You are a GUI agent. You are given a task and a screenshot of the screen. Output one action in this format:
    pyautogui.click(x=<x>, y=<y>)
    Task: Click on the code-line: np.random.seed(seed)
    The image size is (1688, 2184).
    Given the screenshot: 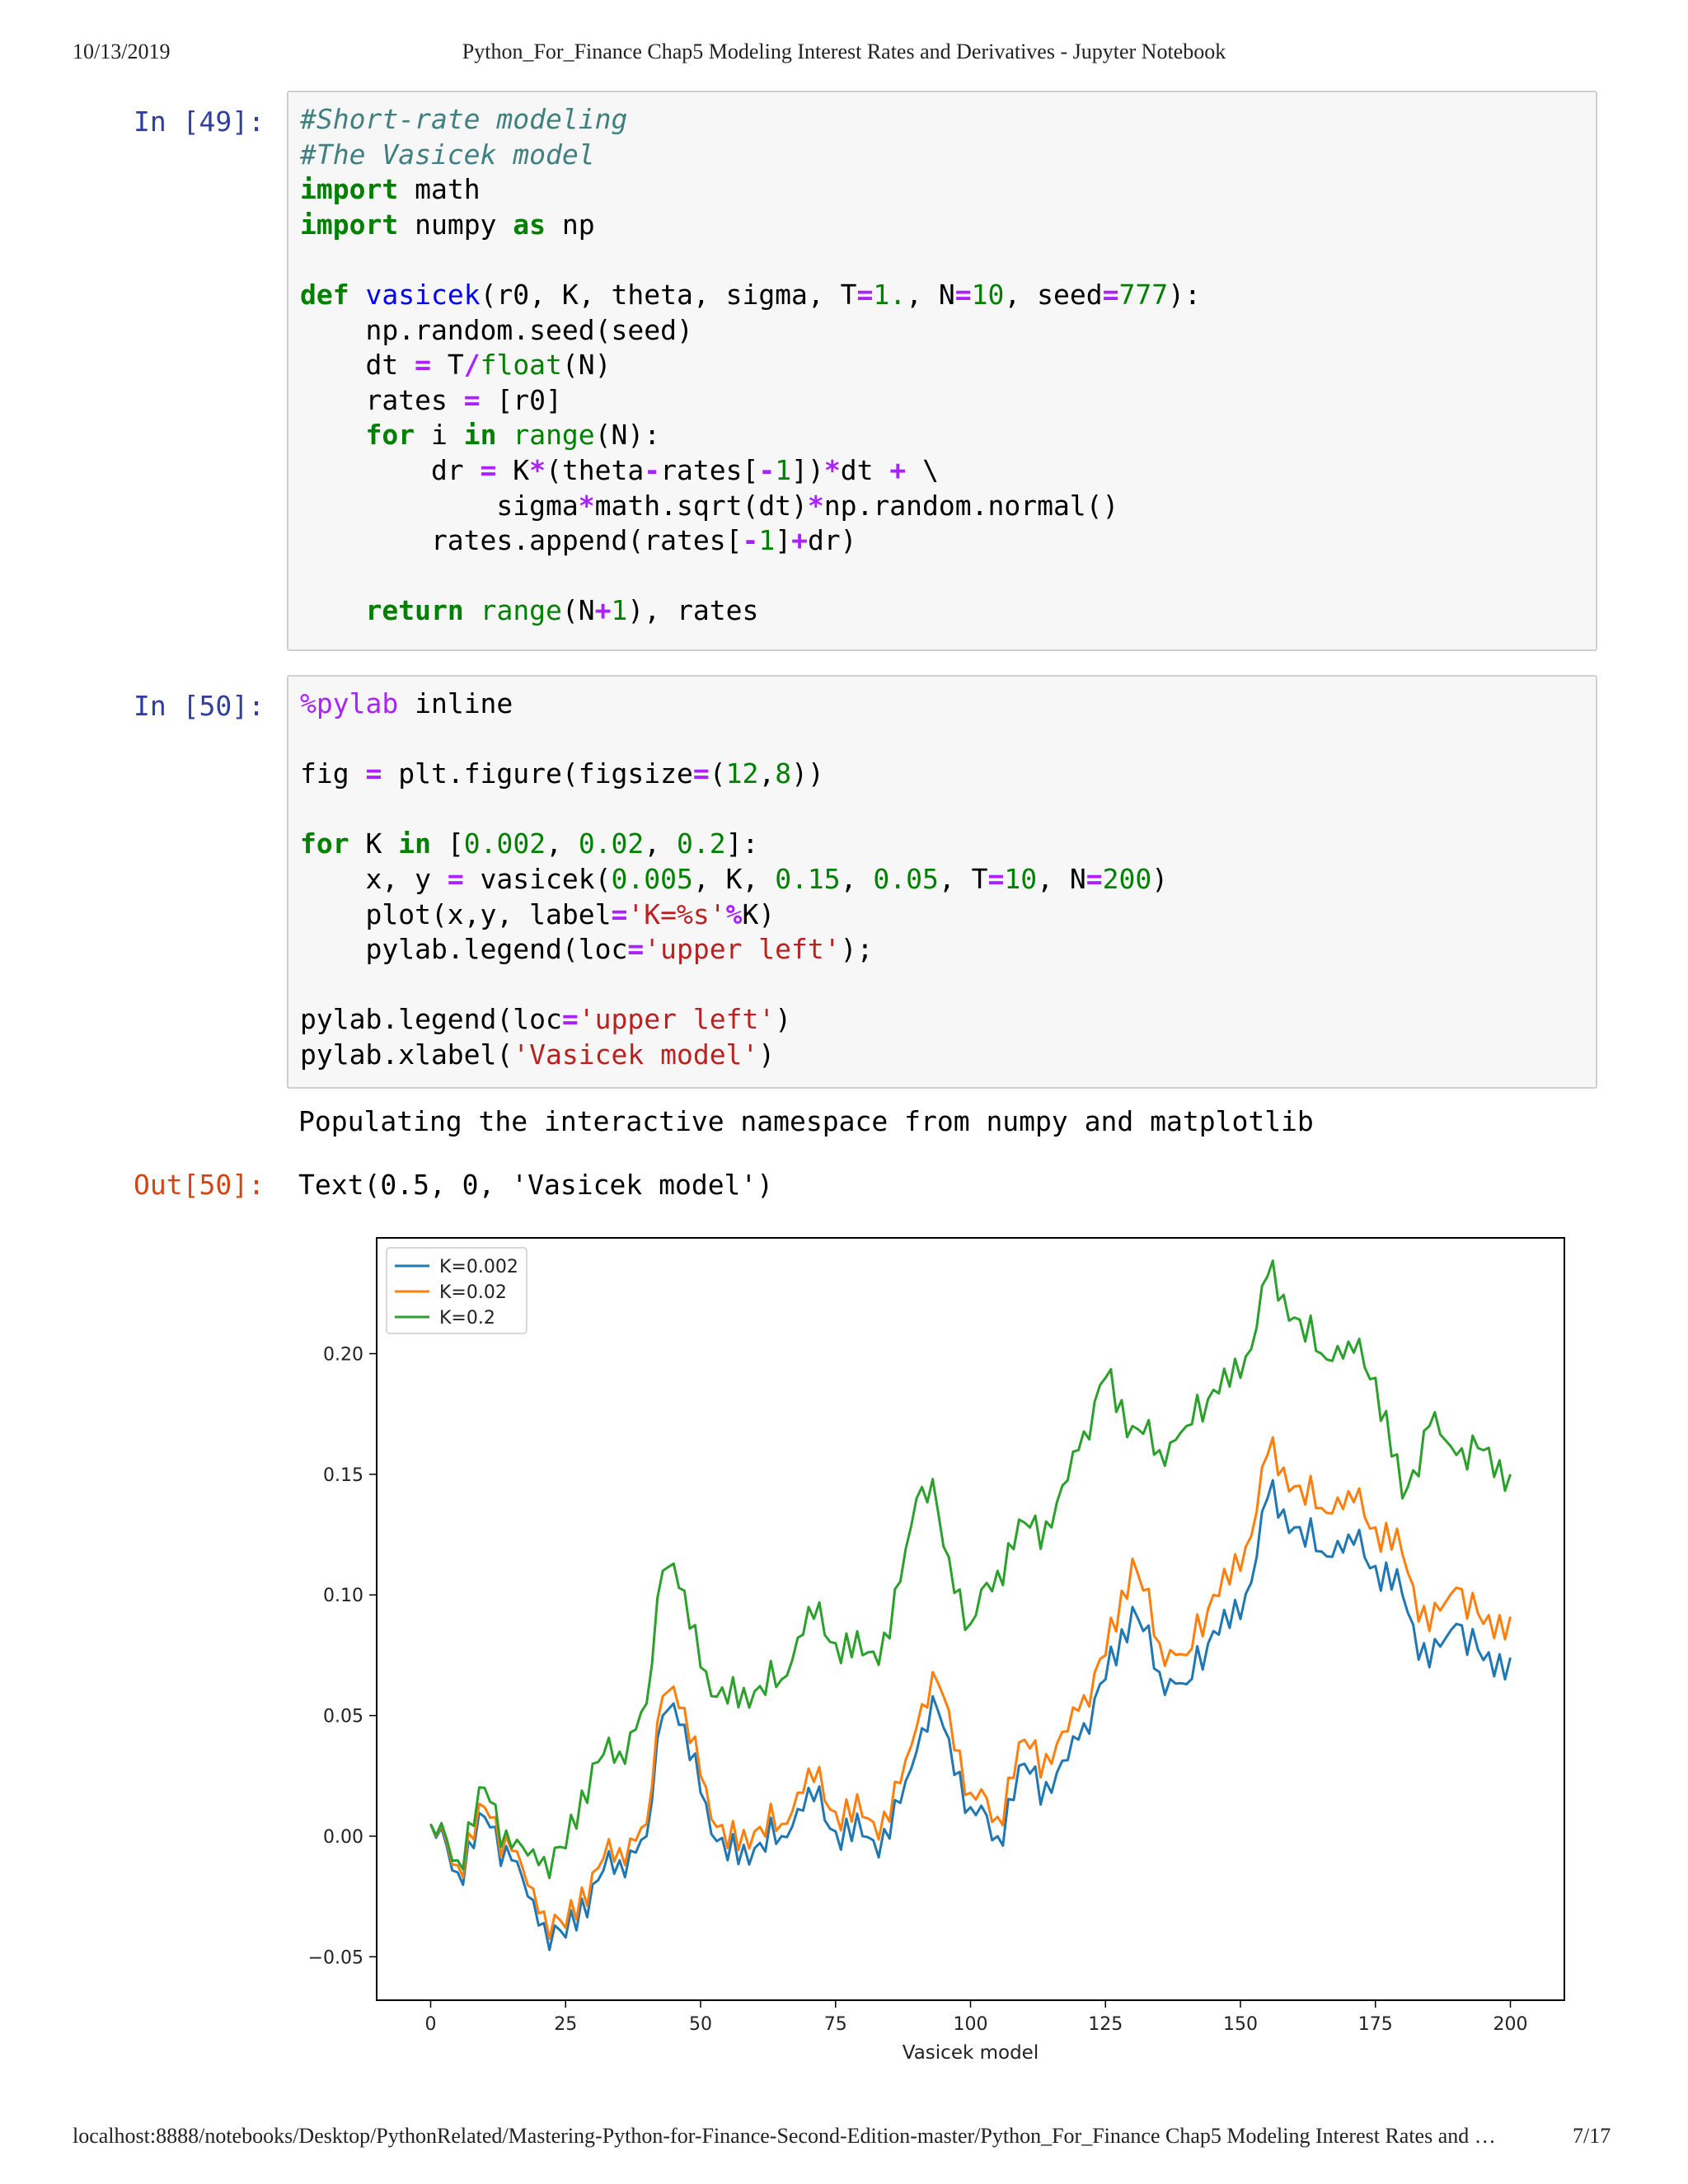 What is the action you would take?
    pyautogui.click(x=497, y=329)
    